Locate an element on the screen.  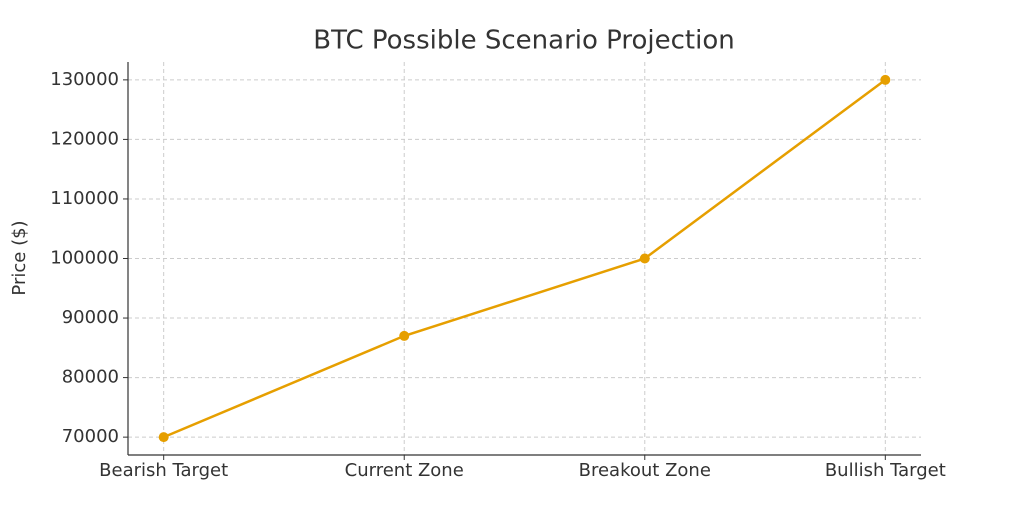
y-tick-label: 110000 is located at coordinates (84, 198).